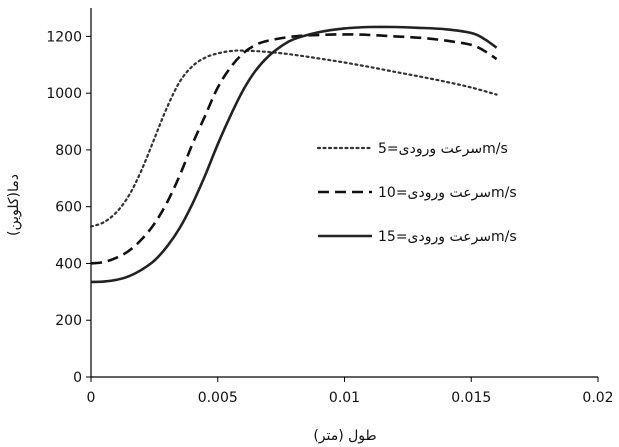  I want to click on x-axis-title: طول (متر), so click(344, 436).